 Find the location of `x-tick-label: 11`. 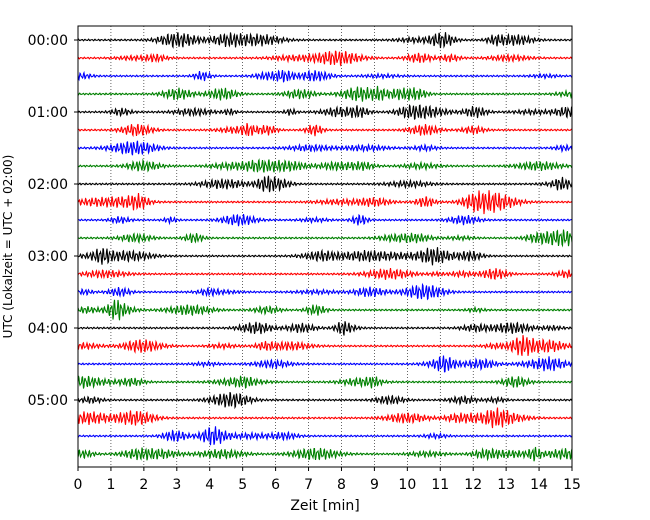

x-tick-label: 11 is located at coordinates (440, 485).